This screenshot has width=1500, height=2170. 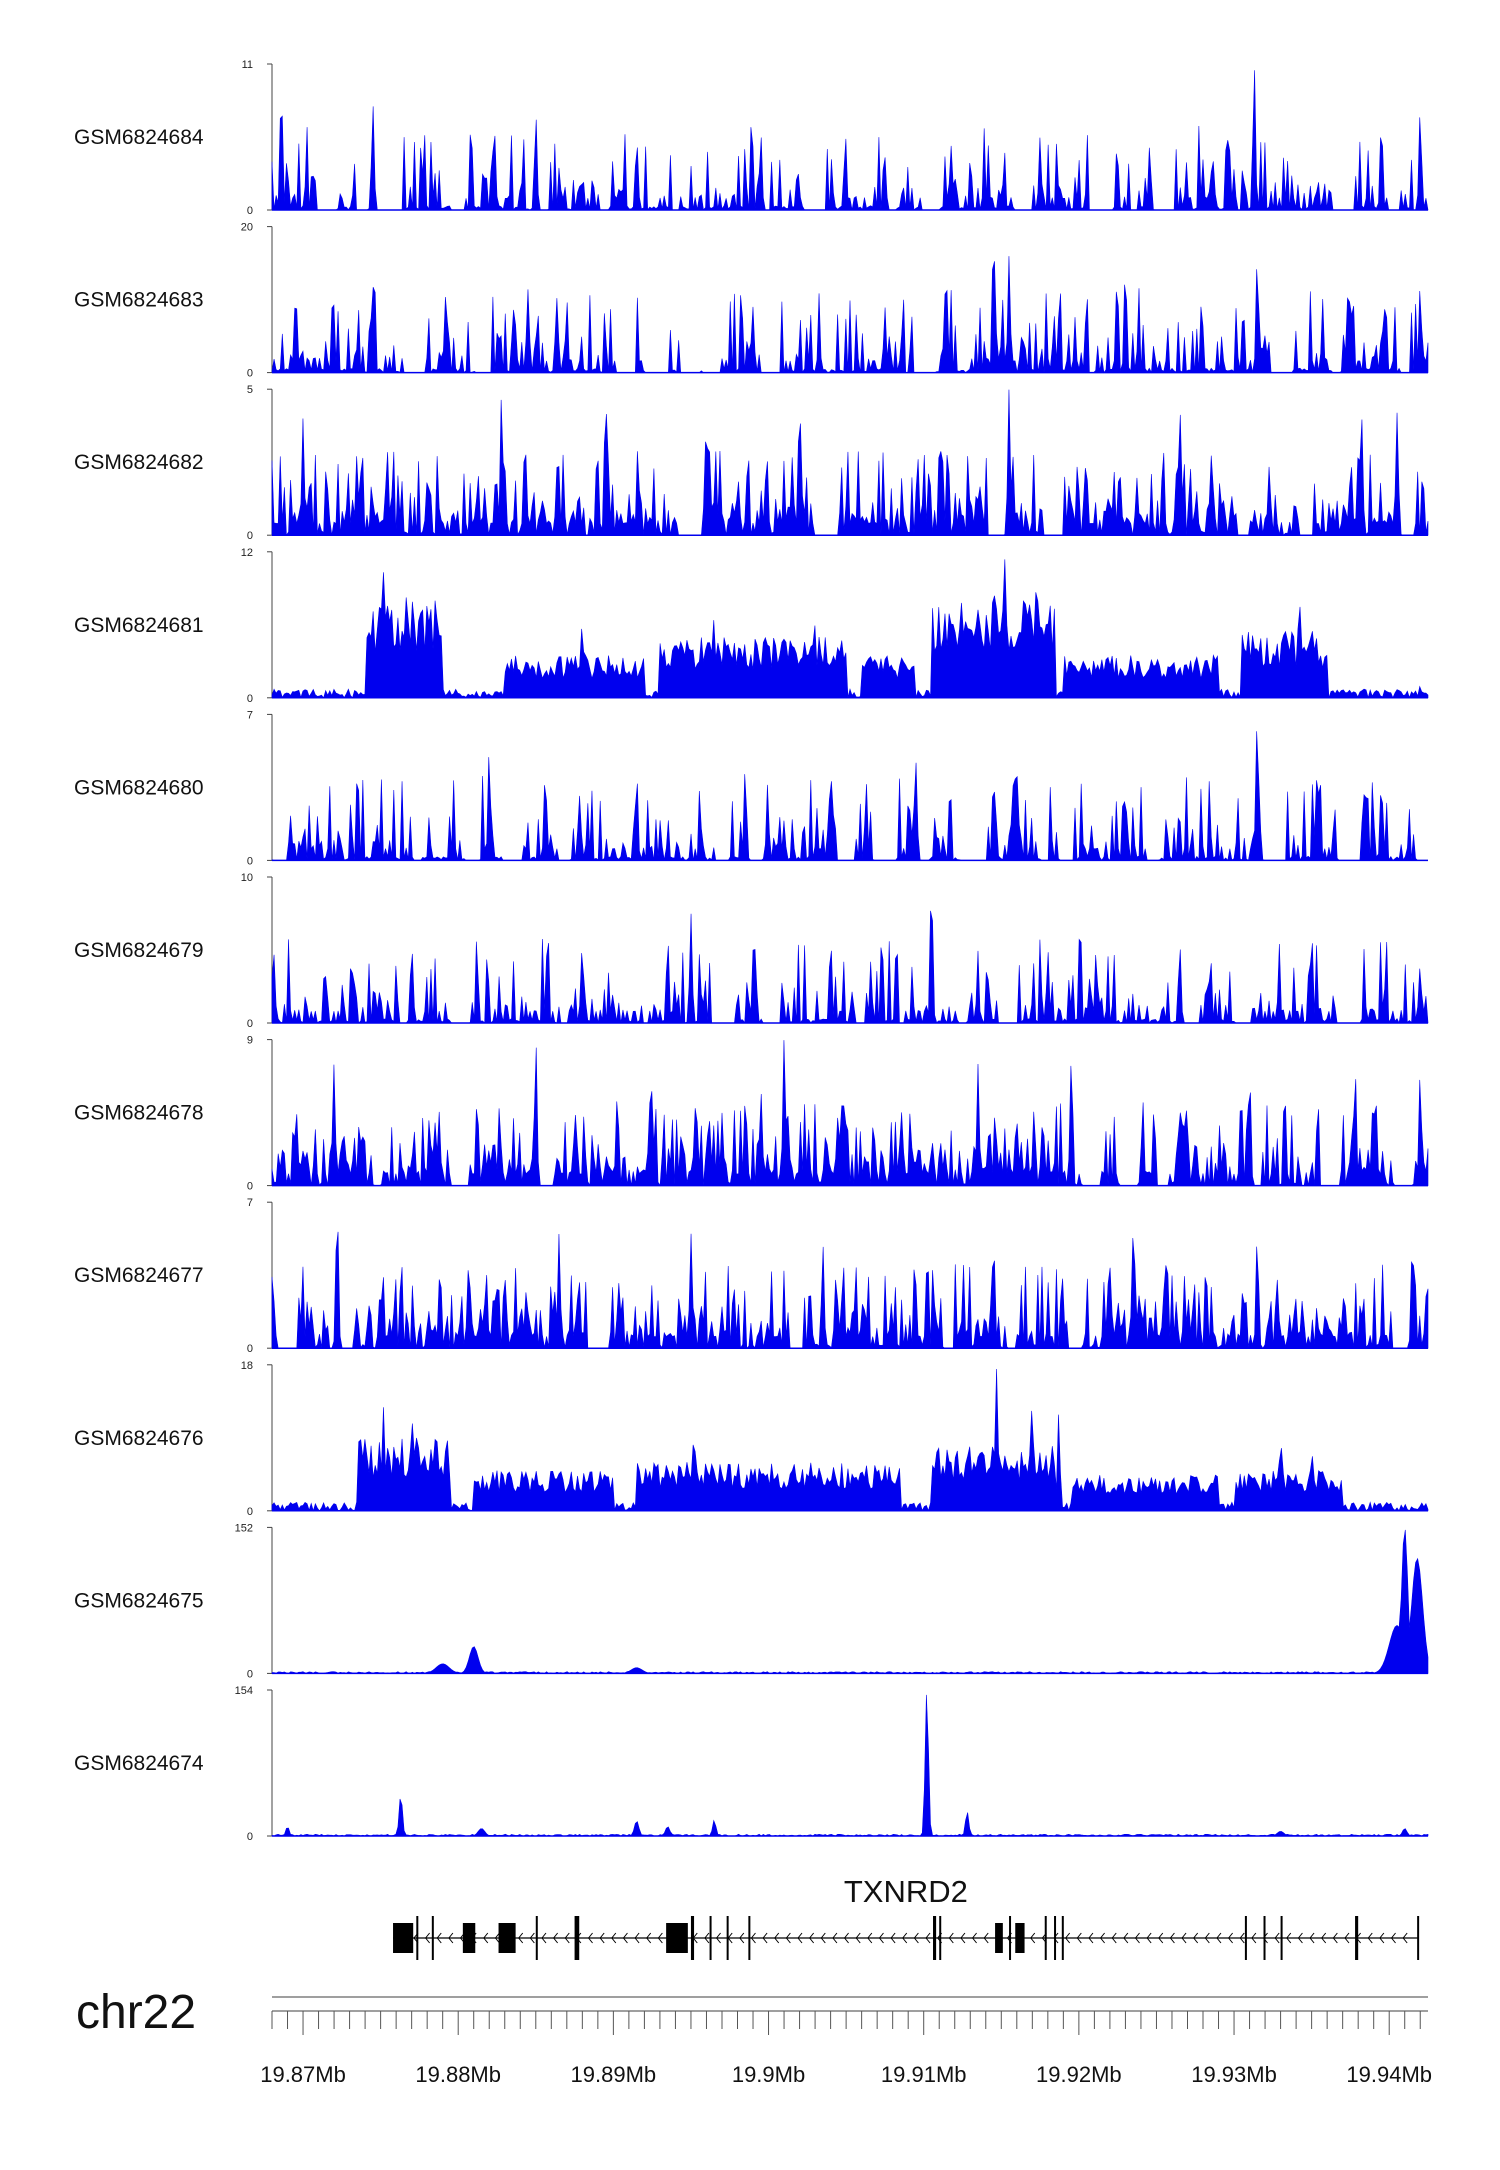 I want to click on track-name-label: GSM6824682, so click(x=139, y=462).